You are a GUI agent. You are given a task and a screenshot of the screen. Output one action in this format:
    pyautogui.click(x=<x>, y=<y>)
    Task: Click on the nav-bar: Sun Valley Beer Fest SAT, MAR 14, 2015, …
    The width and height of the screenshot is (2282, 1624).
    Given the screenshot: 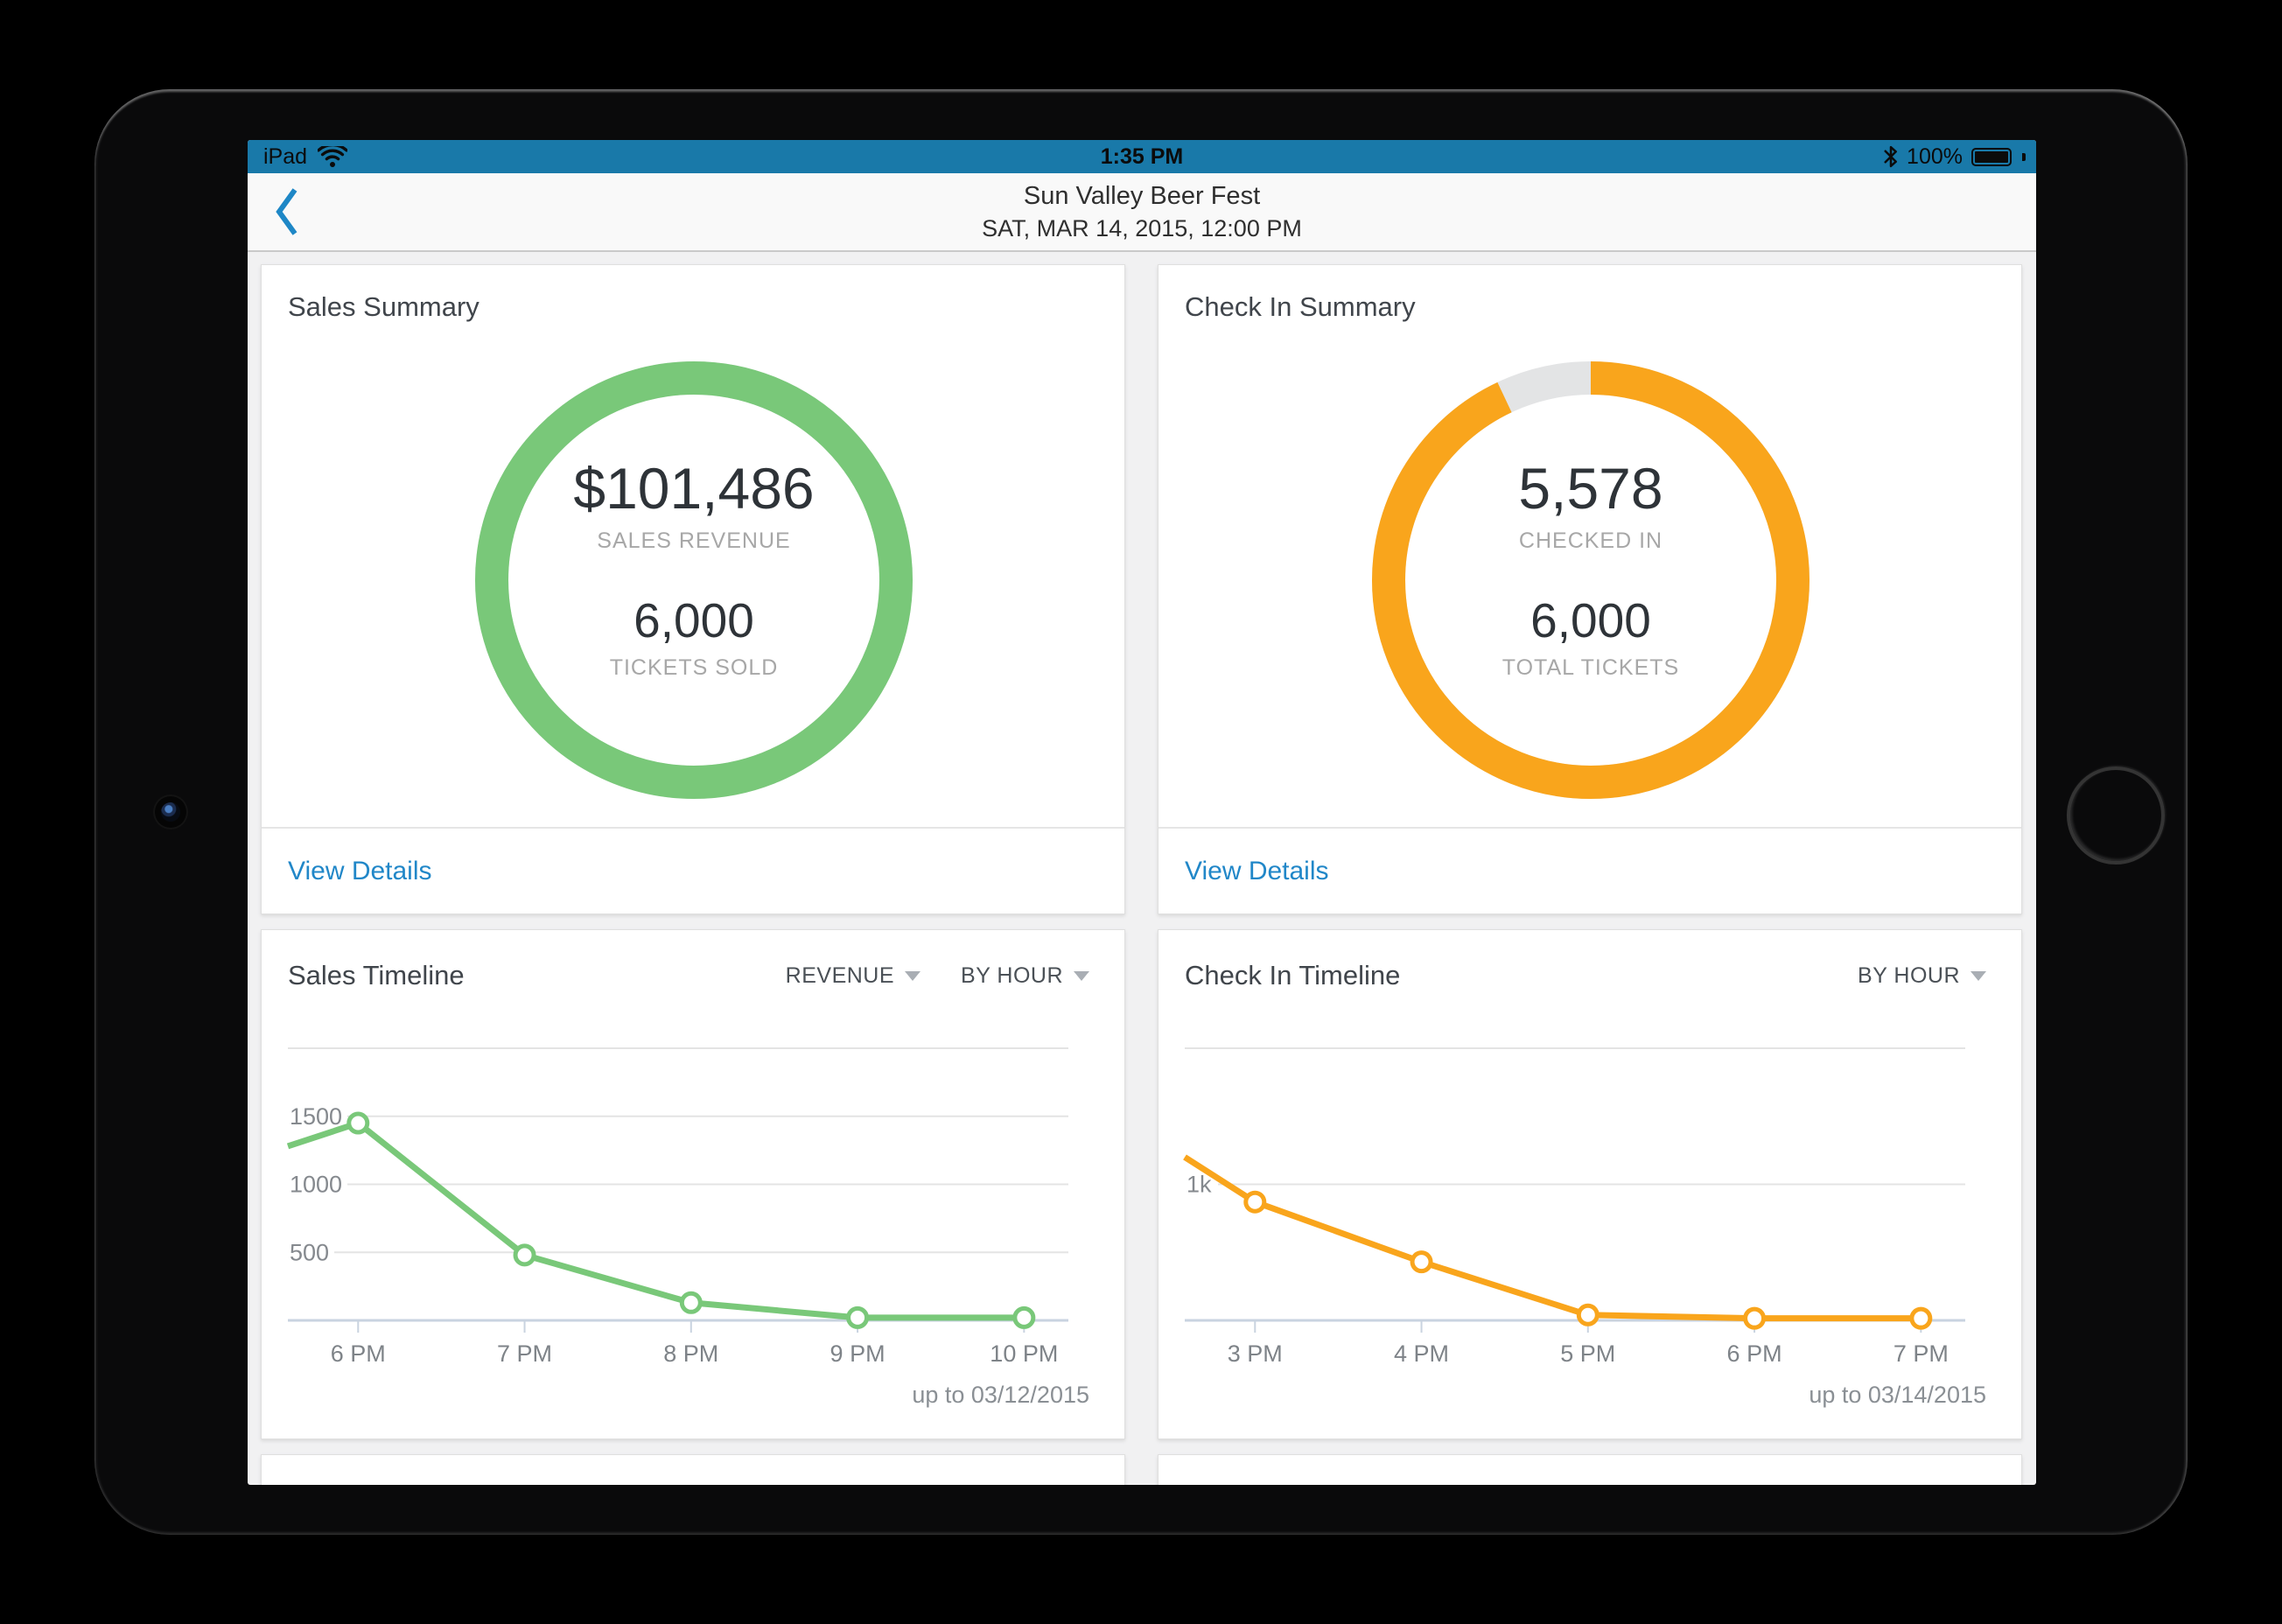 What is the action you would take?
    pyautogui.click(x=1142, y=212)
    